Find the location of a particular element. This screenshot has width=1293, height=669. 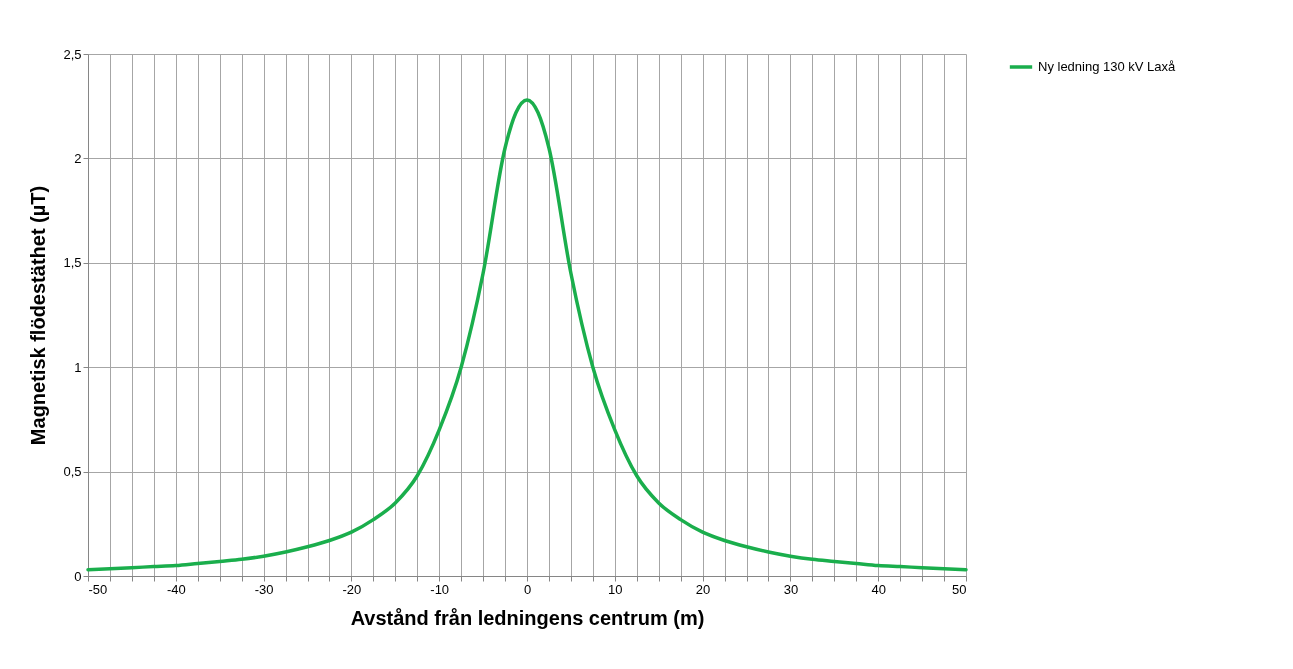

x-tick-label: 10 is located at coordinates (615, 589).